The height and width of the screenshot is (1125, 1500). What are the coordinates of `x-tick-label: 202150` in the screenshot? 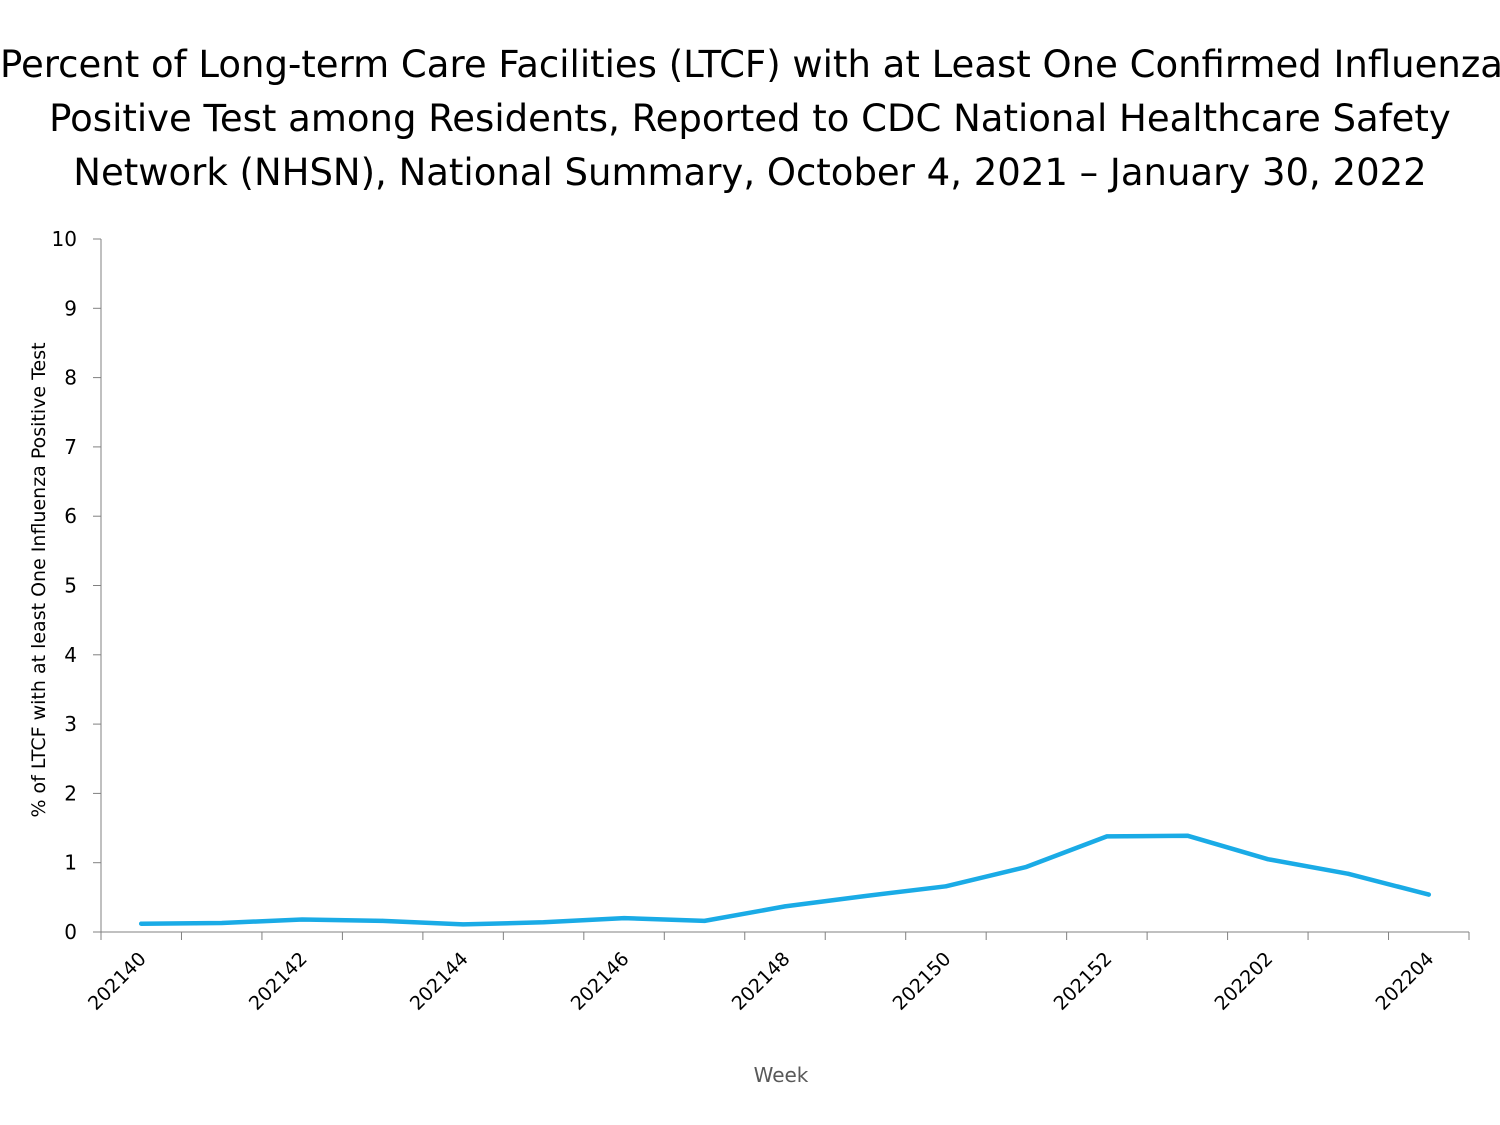 It's located at (922, 981).